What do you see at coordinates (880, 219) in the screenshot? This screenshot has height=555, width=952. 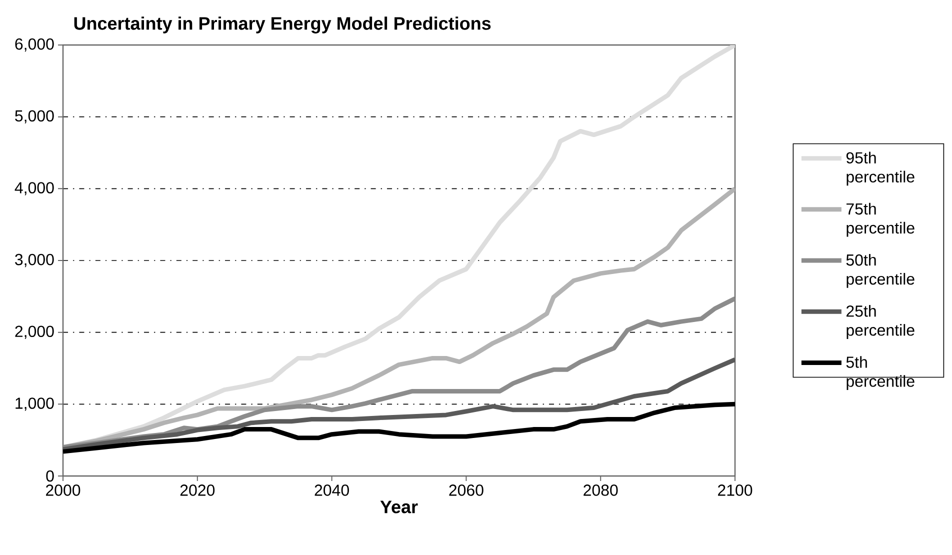 I see `legend-label: 75th percentile` at bounding box center [880, 219].